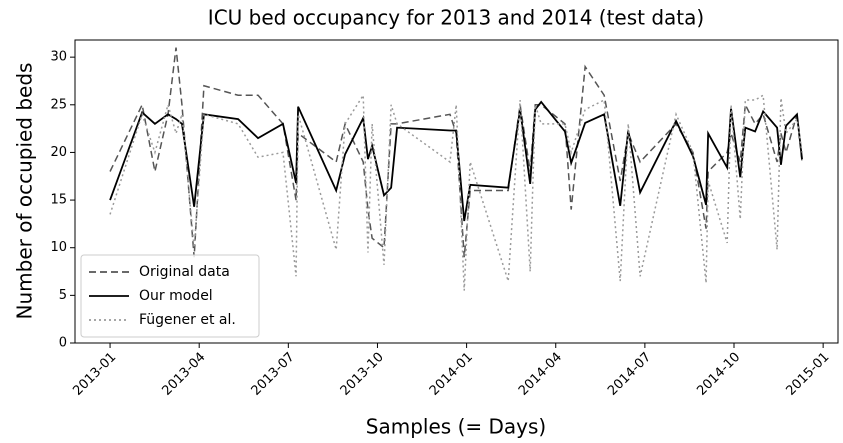 The height and width of the screenshot is (443, 843). I want to click on x-tick-label: 2015-01, so click(807, 374).